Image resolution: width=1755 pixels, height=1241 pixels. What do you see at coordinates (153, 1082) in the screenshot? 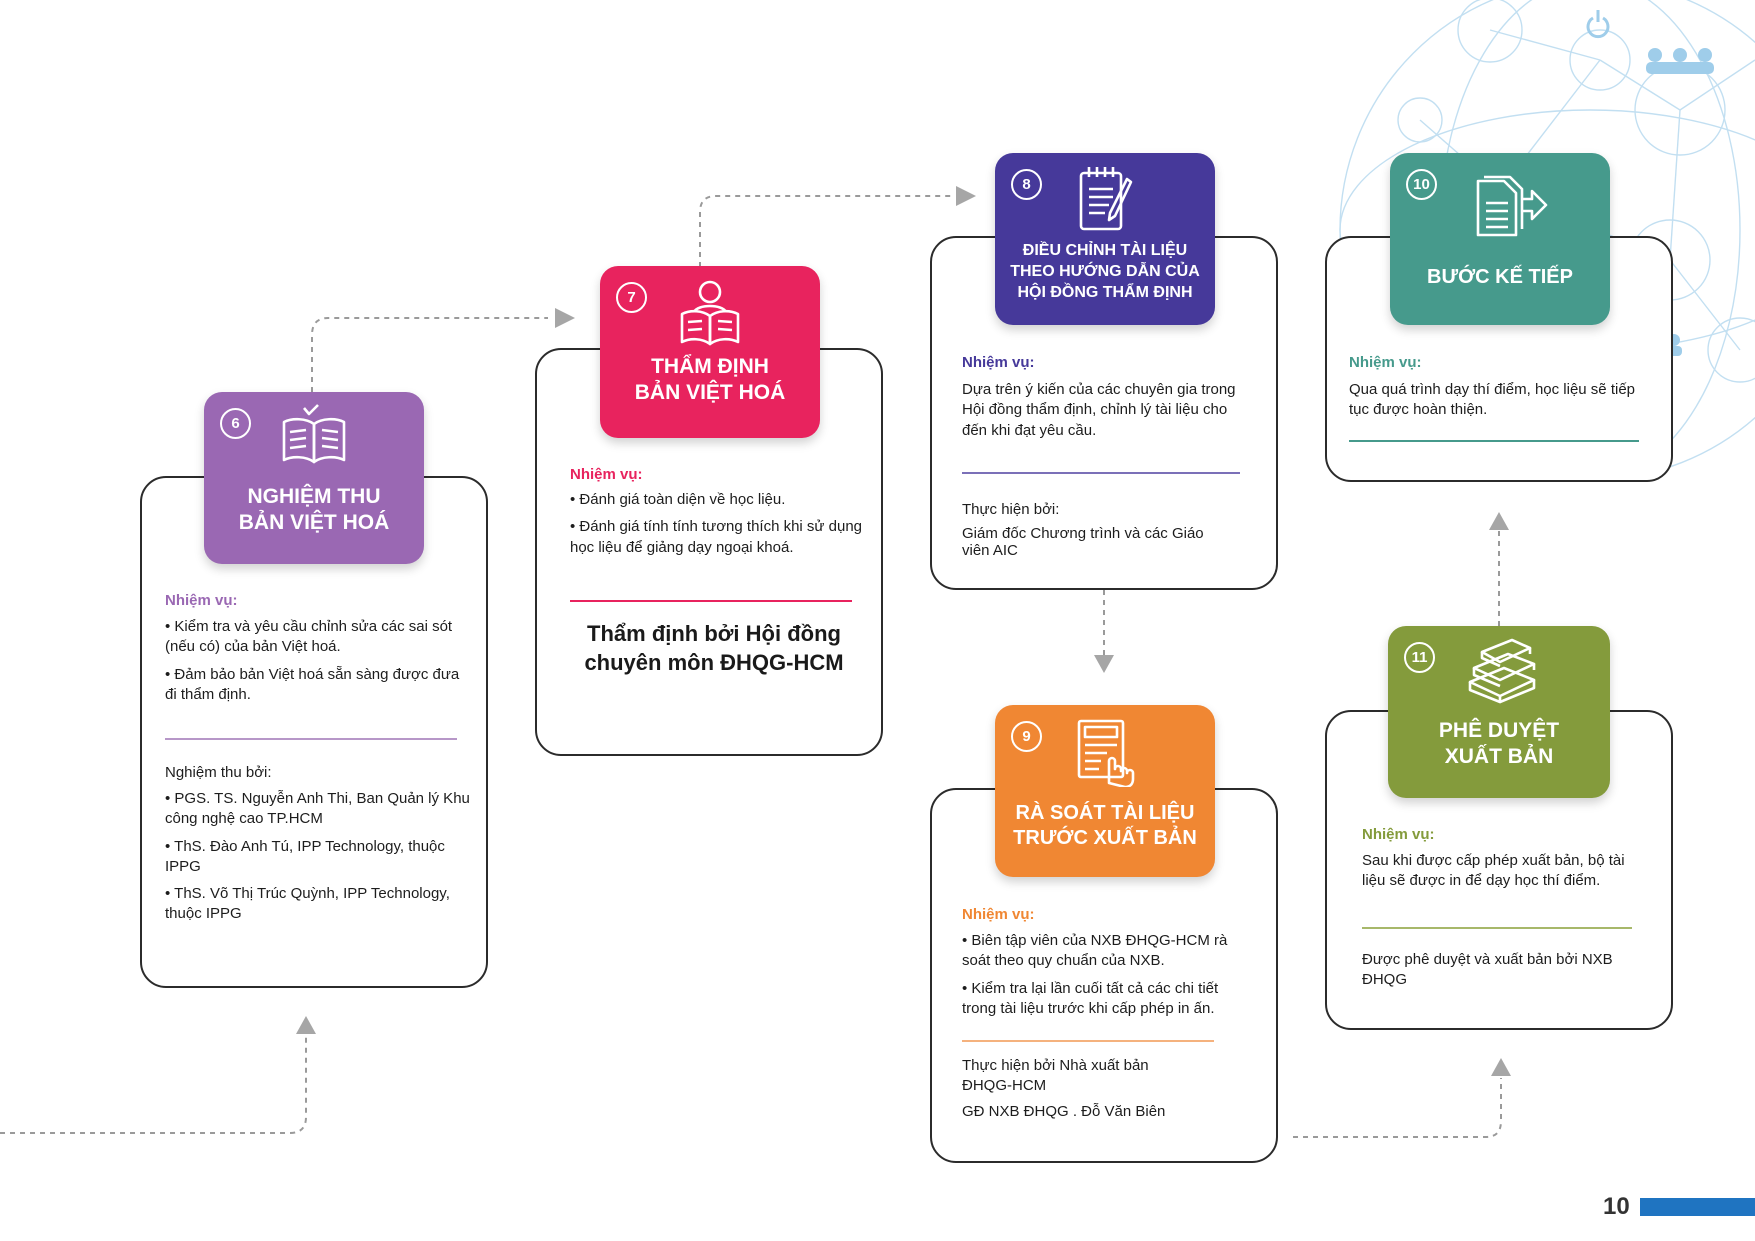
I see `connector-from-left` at bounding box center [153, 1082].